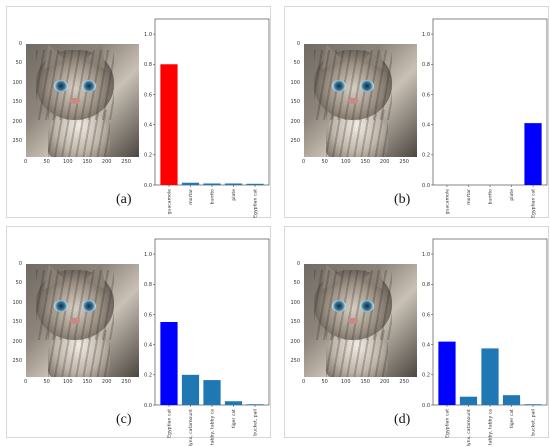  I want to click on panel-caption: (d), so click(402, 419).